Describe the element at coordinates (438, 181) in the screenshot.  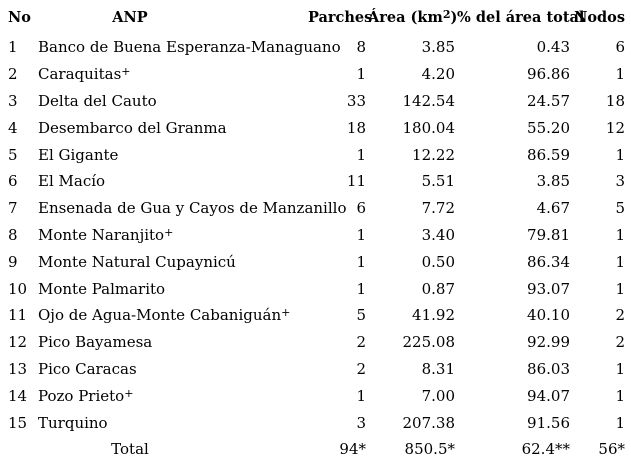
I see `cell-area: 5.51` at that location.